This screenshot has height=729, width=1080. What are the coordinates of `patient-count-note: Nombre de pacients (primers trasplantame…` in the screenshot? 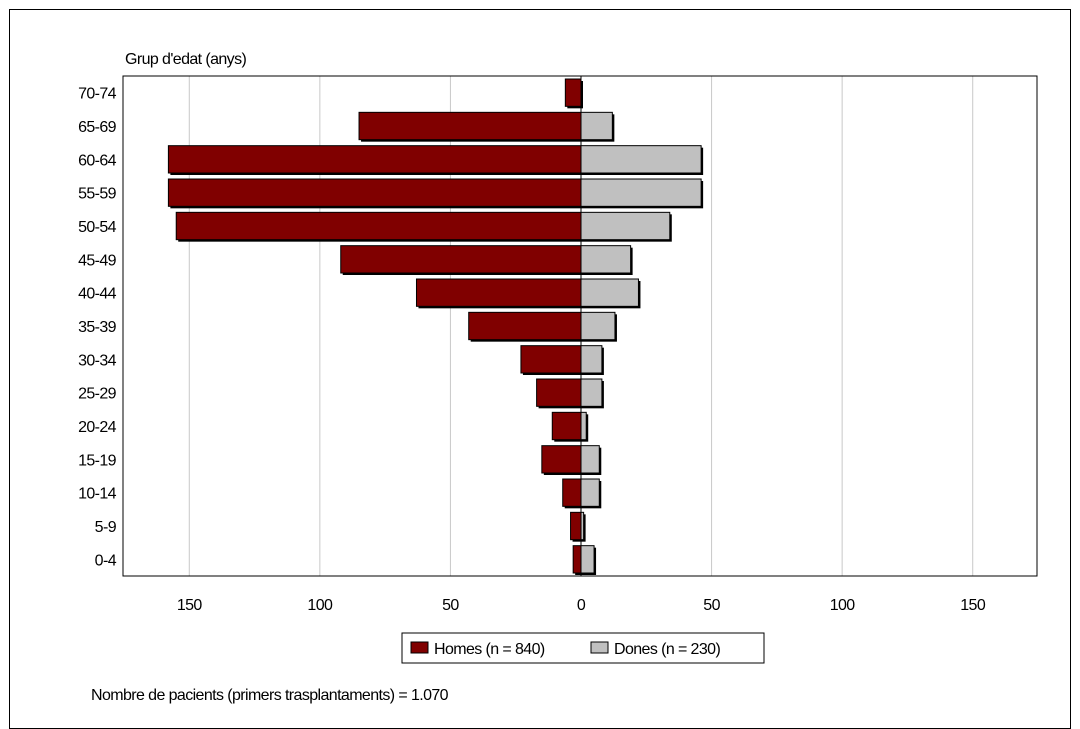 It's located at (270, 695).